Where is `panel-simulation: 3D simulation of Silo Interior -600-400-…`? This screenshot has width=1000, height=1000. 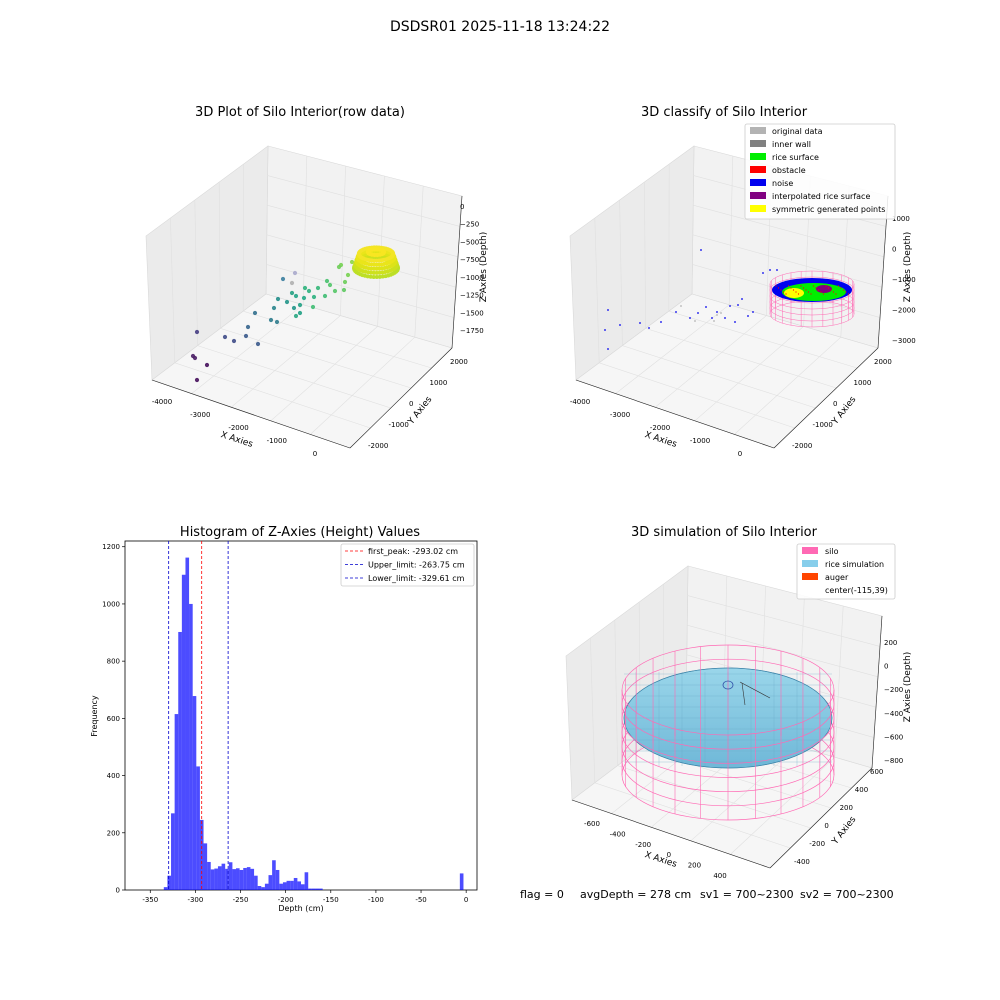
panel-simulation: 3D simulation of Silo Interior -600-400-… is located at coordinates (739, 702).